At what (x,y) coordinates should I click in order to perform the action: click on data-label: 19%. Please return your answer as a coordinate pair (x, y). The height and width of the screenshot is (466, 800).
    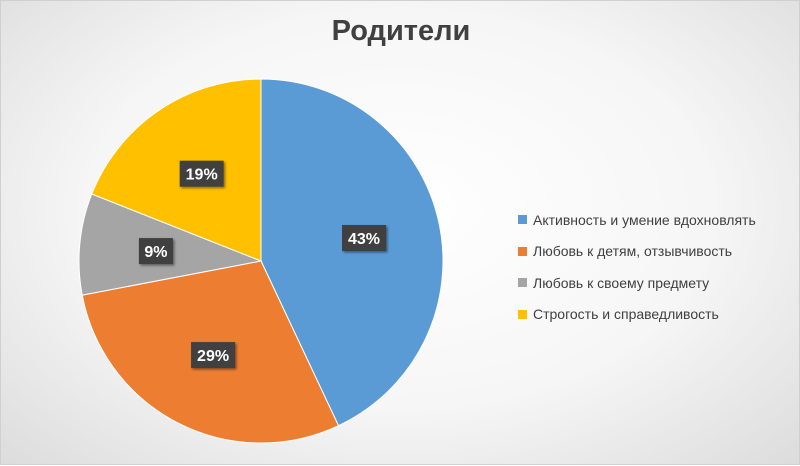
    Looking at the image, I should click on (201, 173).